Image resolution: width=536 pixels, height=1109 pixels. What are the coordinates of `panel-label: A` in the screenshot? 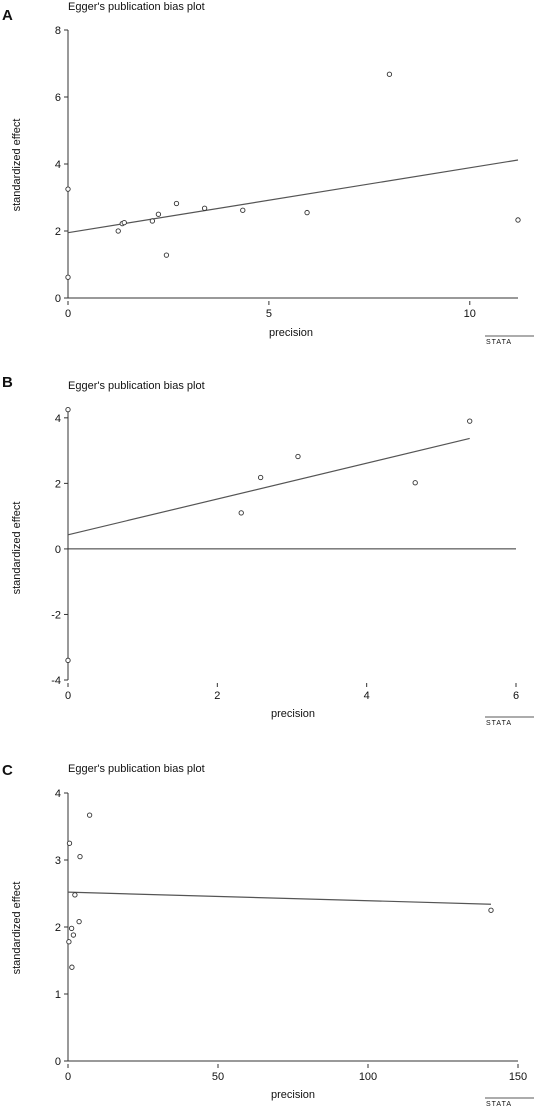 It's located at (7, 15).